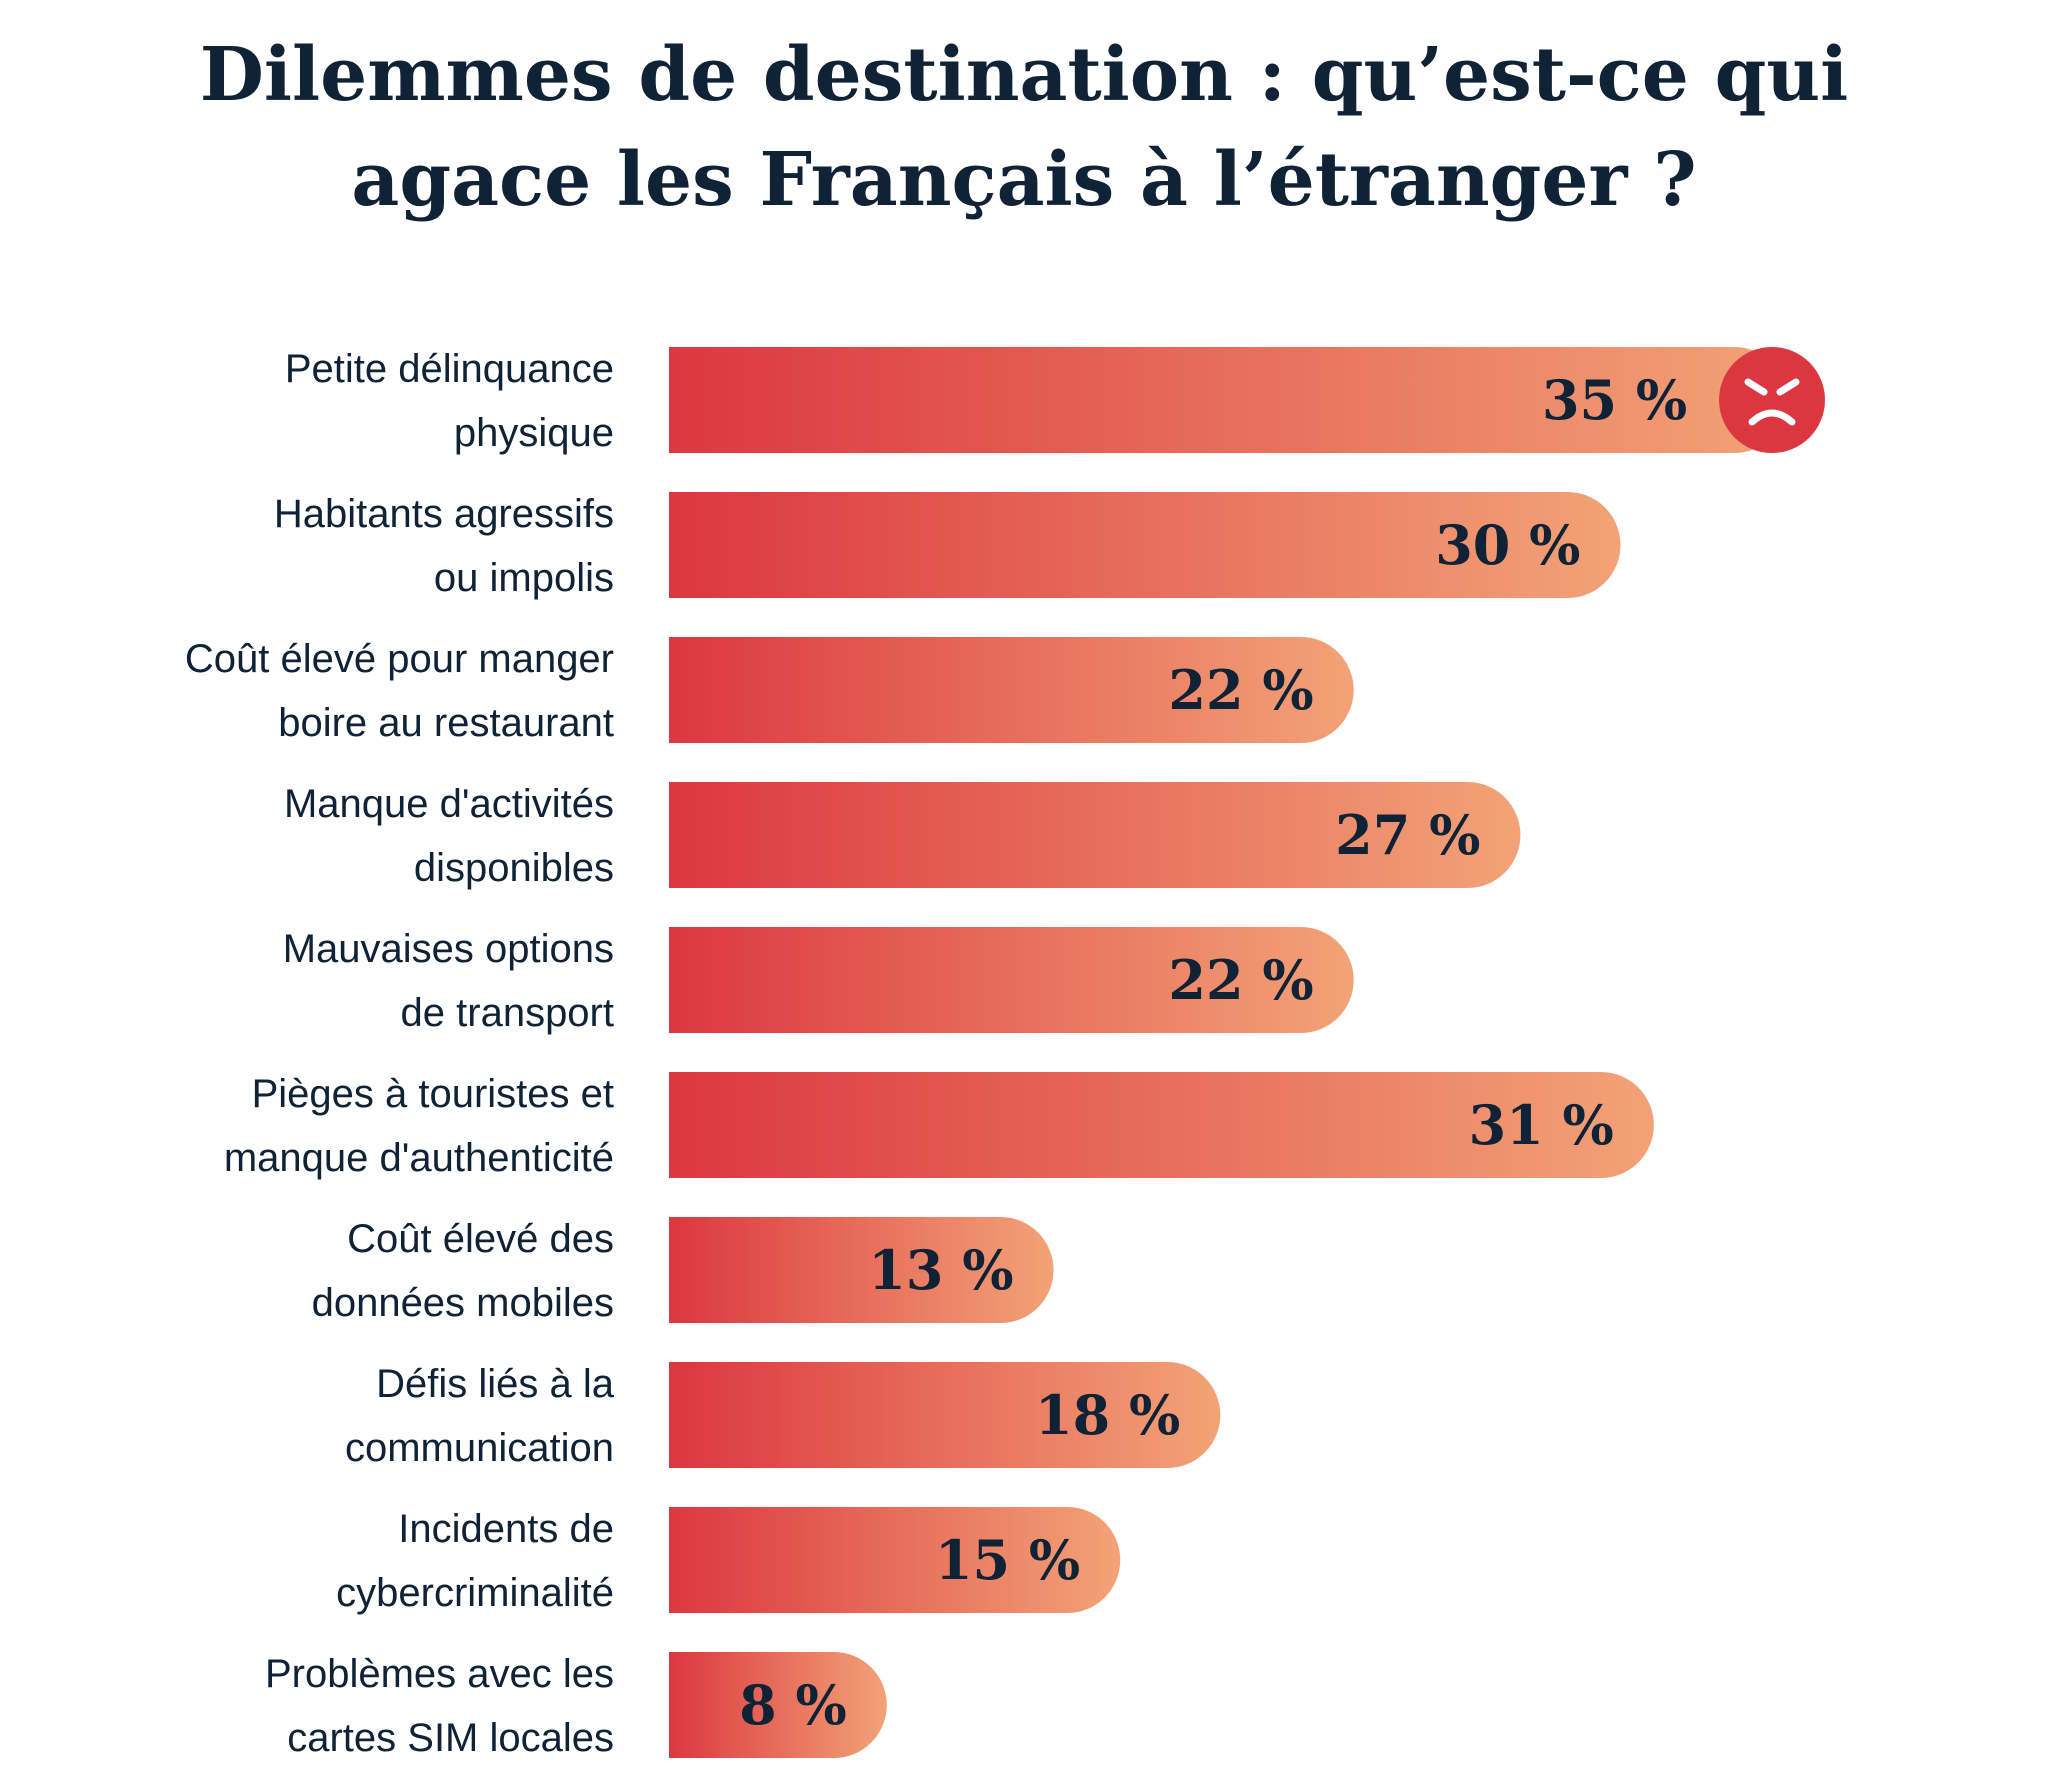  I want to click on category-label: Manque d'activités, so click(449, 804).